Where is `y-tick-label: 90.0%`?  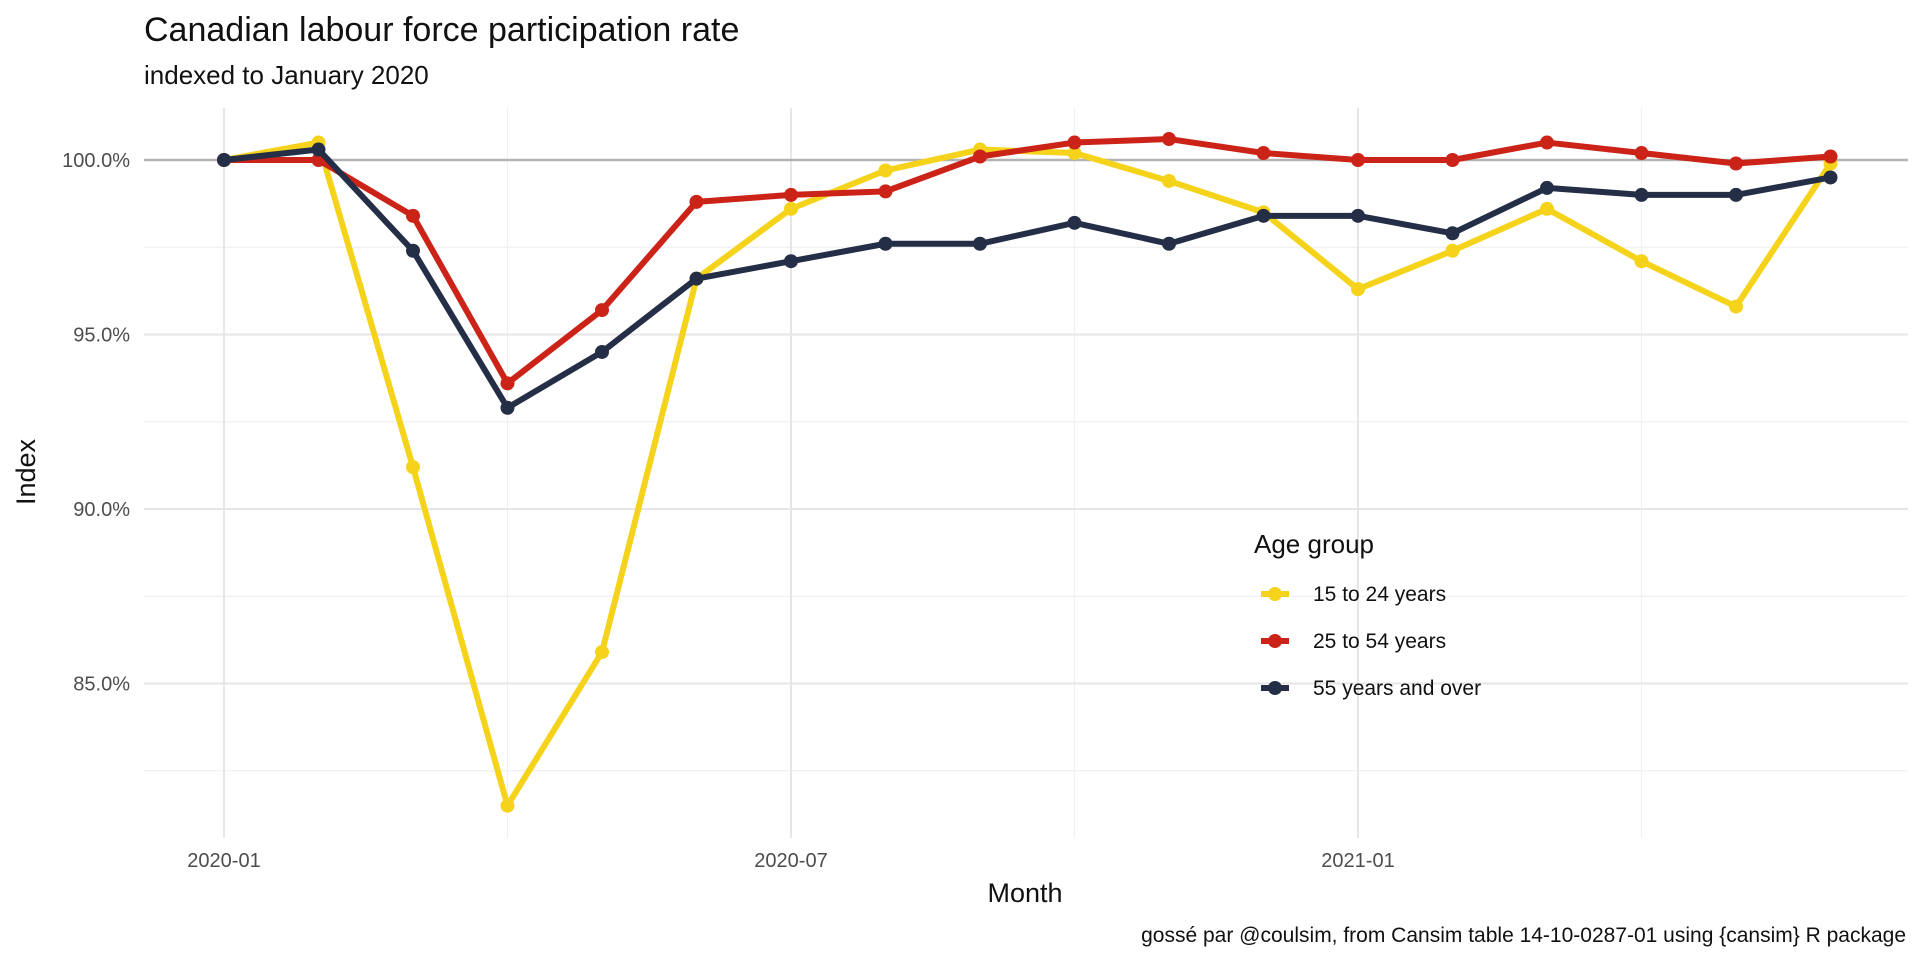 y-tick-label: 90.0% is located at coordinates (101, 510).